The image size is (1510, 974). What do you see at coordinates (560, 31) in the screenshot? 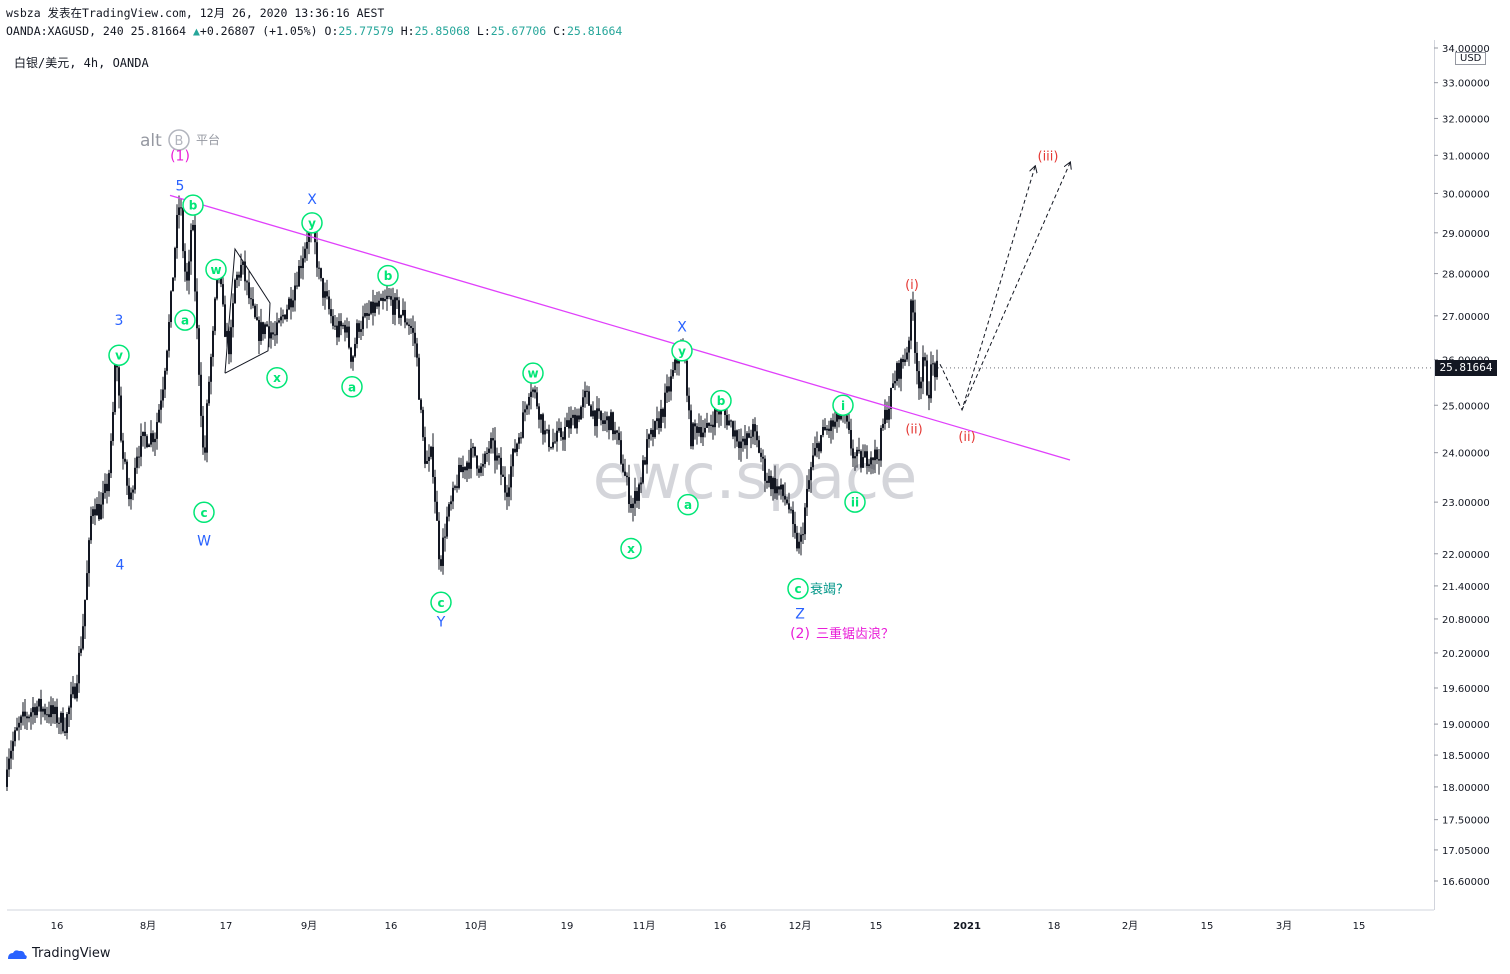
I see `close-label: C:` at bounding box center [560, 31].